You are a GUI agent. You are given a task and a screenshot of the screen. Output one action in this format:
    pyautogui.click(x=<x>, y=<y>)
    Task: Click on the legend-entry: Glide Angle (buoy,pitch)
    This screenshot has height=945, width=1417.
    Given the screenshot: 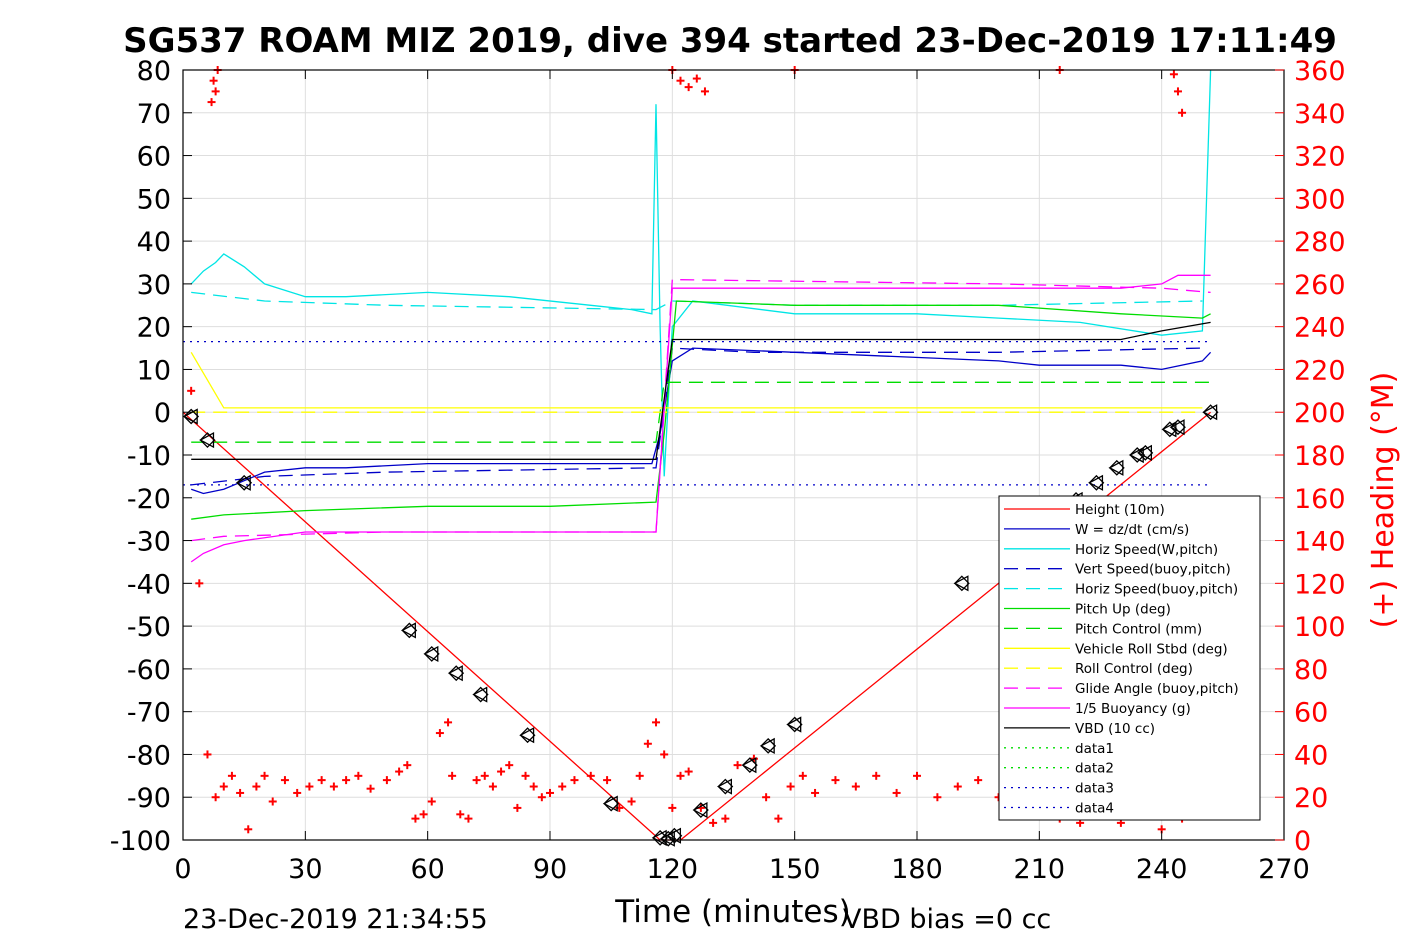 What is the action you would take?
    pyautogui.click(x=1157, y=689)
    